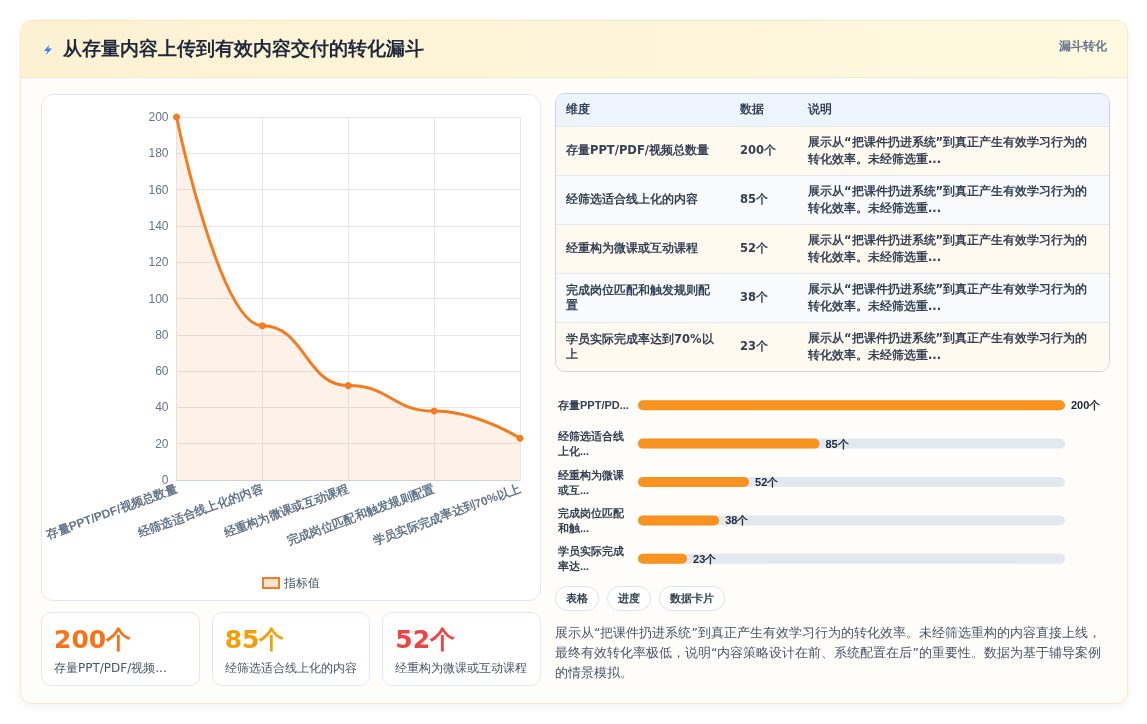 The width and height of the screenshot is (1147, 724). Describe the element at coordinates (162, 334) in the screenshot. I see `y-tick-label: 80` at that location.